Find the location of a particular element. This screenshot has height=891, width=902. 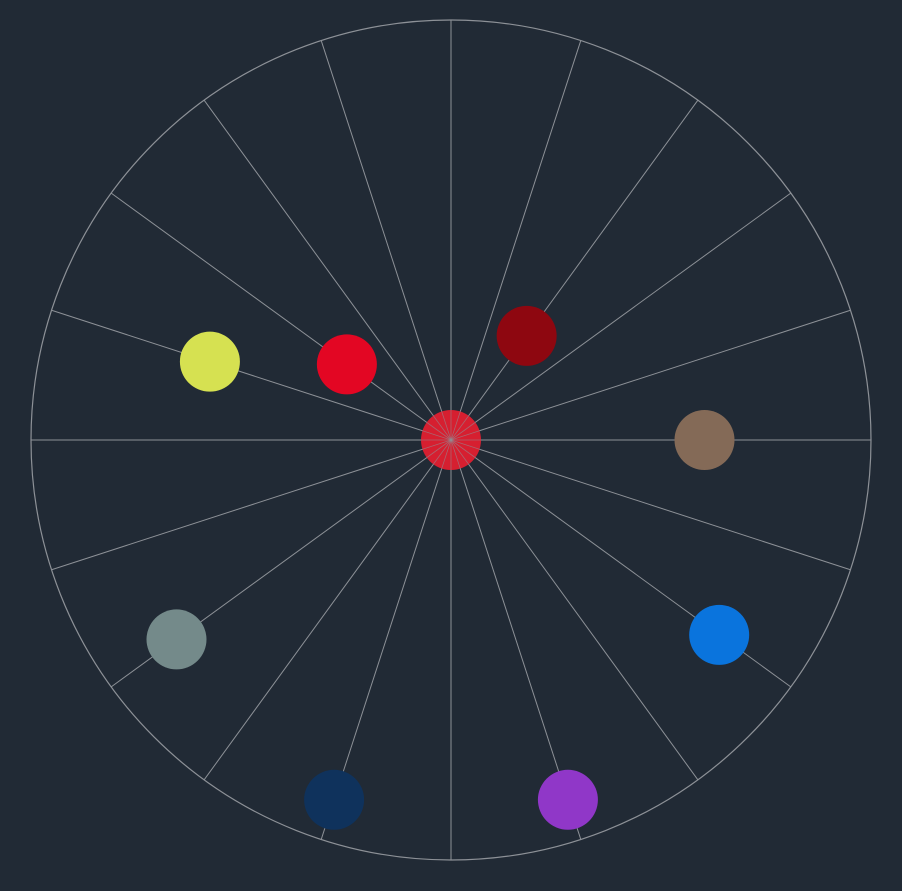

purple-piece is located at coordinates (567, 799).